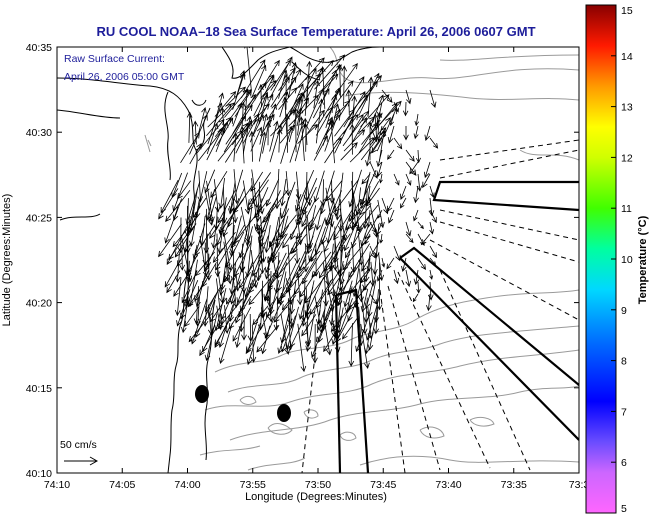  I want to click on y-tick-label: 40:15, so click(39, 389).